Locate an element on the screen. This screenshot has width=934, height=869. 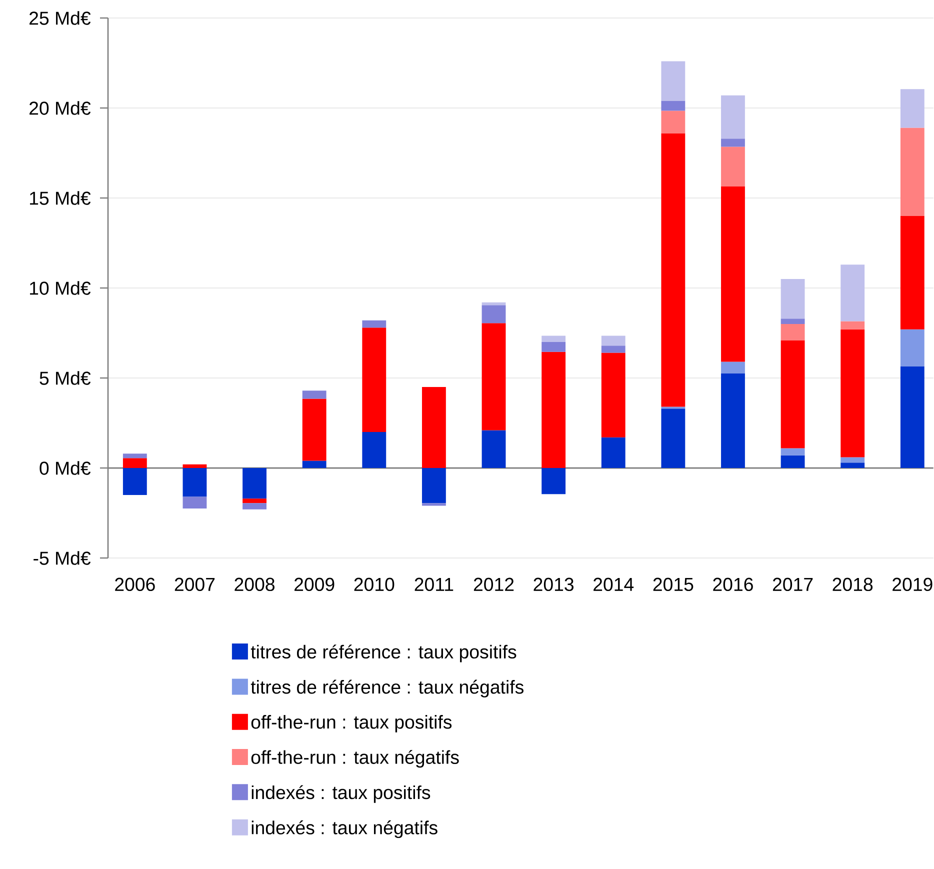
x-tick-label: 2011 is located at coordinates (434, 585).